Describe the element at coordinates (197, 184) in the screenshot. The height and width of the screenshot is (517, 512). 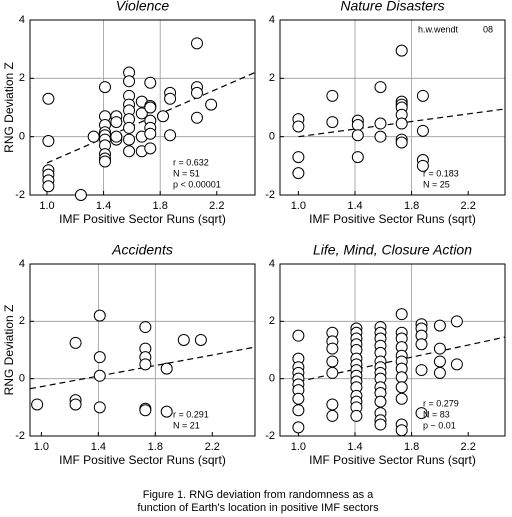
I see `stat-label: p < 0.00001` at that location.